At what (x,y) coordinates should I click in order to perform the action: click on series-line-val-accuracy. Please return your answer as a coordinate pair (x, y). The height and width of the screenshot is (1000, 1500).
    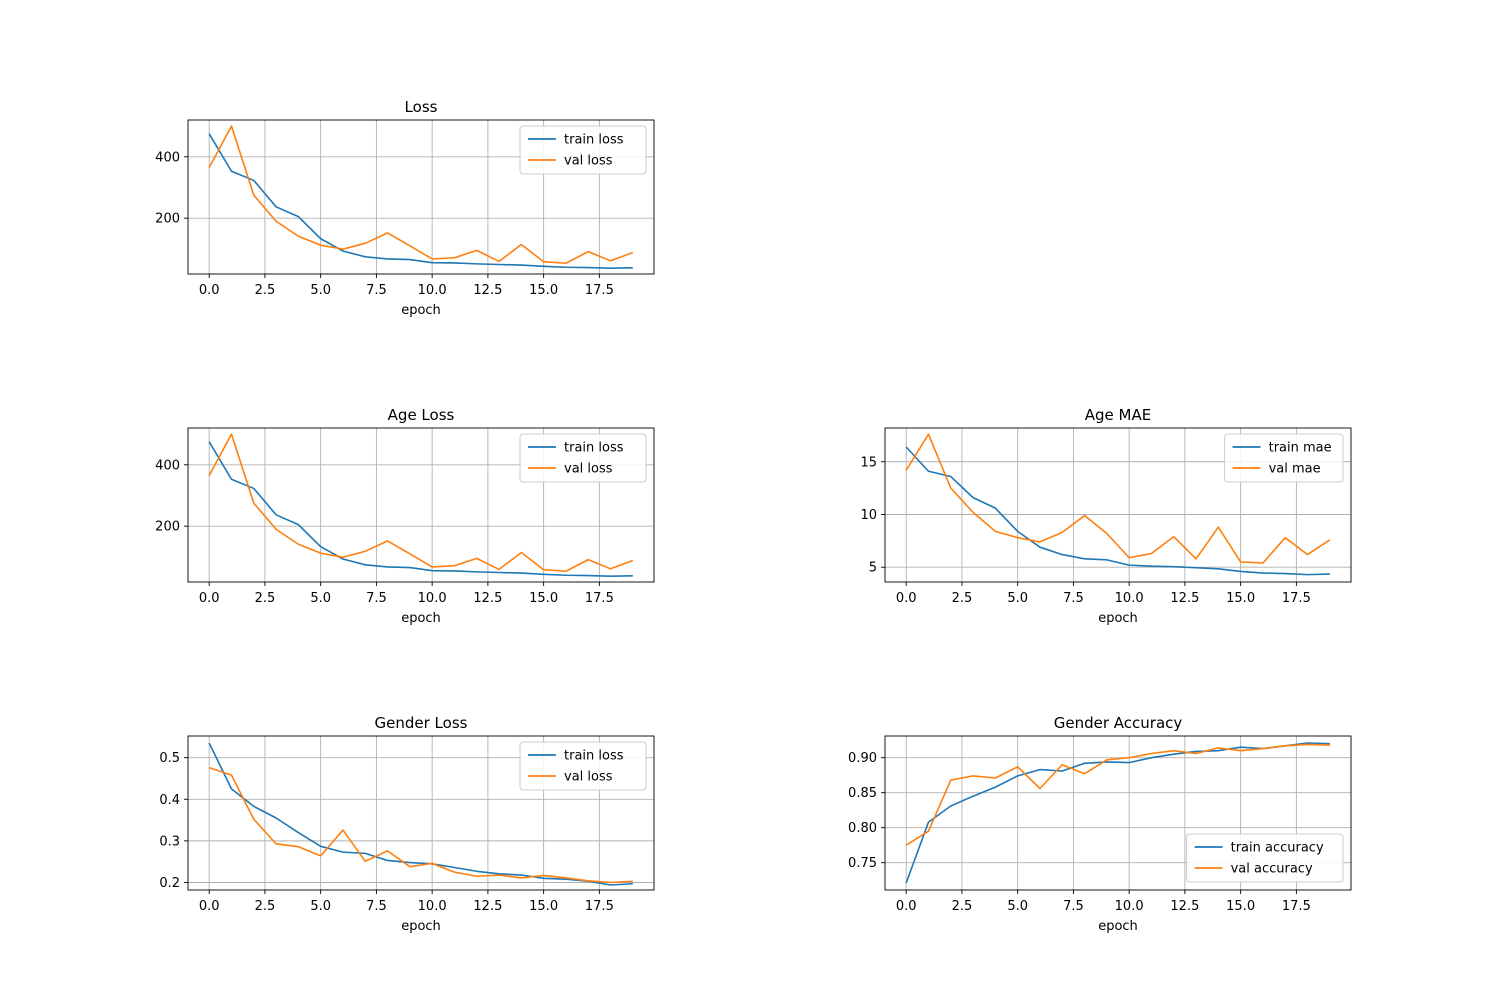
    Looking at the image, I should click on (1117, 794).